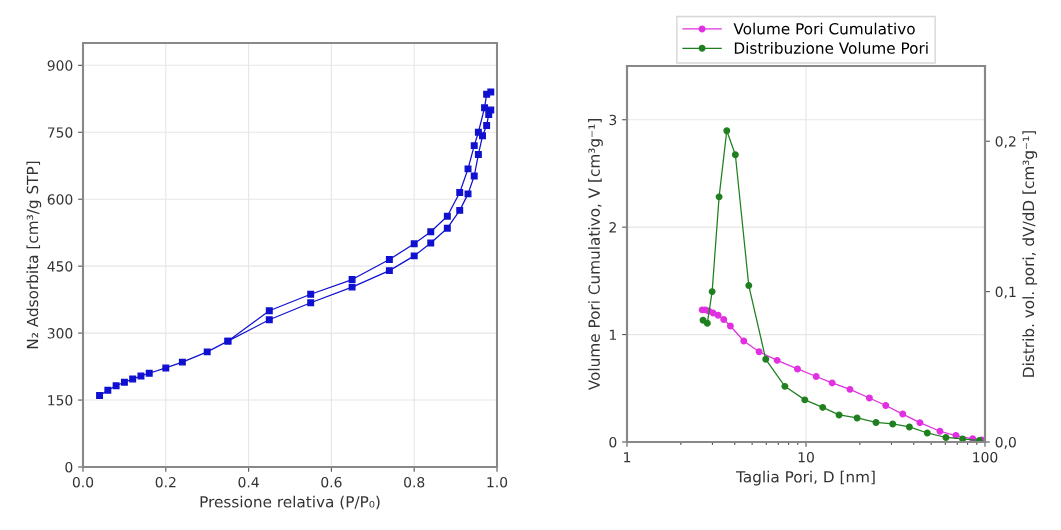  I want to click on y-tick-label: 1, so click(612, 334).